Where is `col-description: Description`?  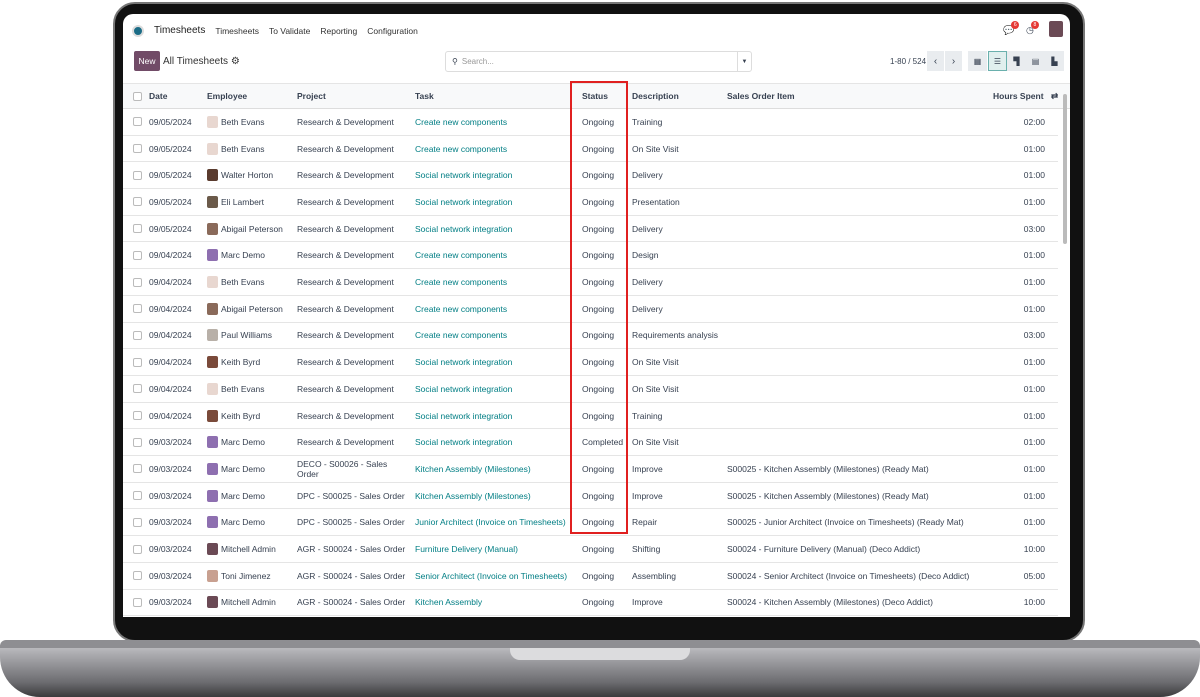
col-description: Description is located at coordinates (655, 96).